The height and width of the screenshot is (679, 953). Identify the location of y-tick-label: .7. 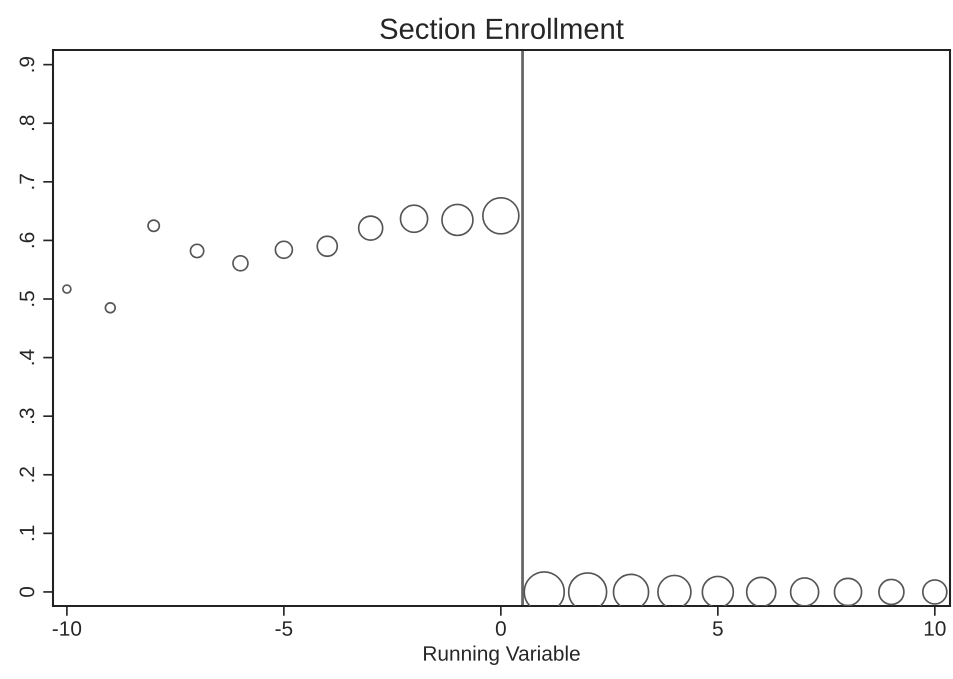
(27, 181).